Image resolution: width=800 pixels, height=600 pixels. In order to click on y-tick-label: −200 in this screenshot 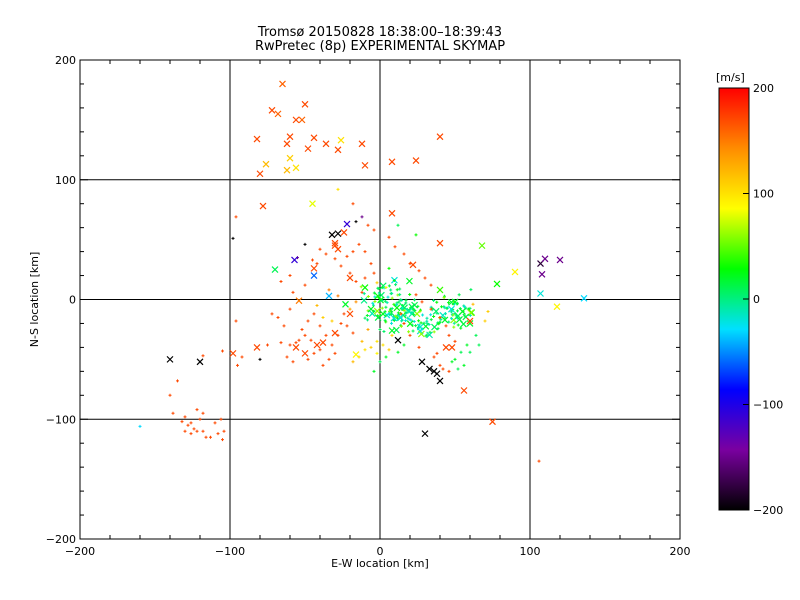, I will do `click(61, 539)`.